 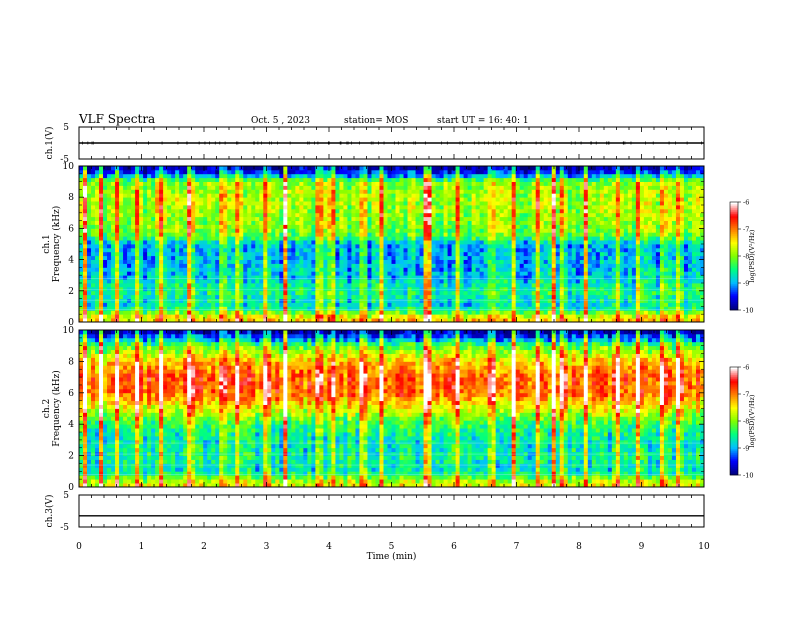 I want to click on y-axis-label: ch.1(V), so click(x=49, y=143).